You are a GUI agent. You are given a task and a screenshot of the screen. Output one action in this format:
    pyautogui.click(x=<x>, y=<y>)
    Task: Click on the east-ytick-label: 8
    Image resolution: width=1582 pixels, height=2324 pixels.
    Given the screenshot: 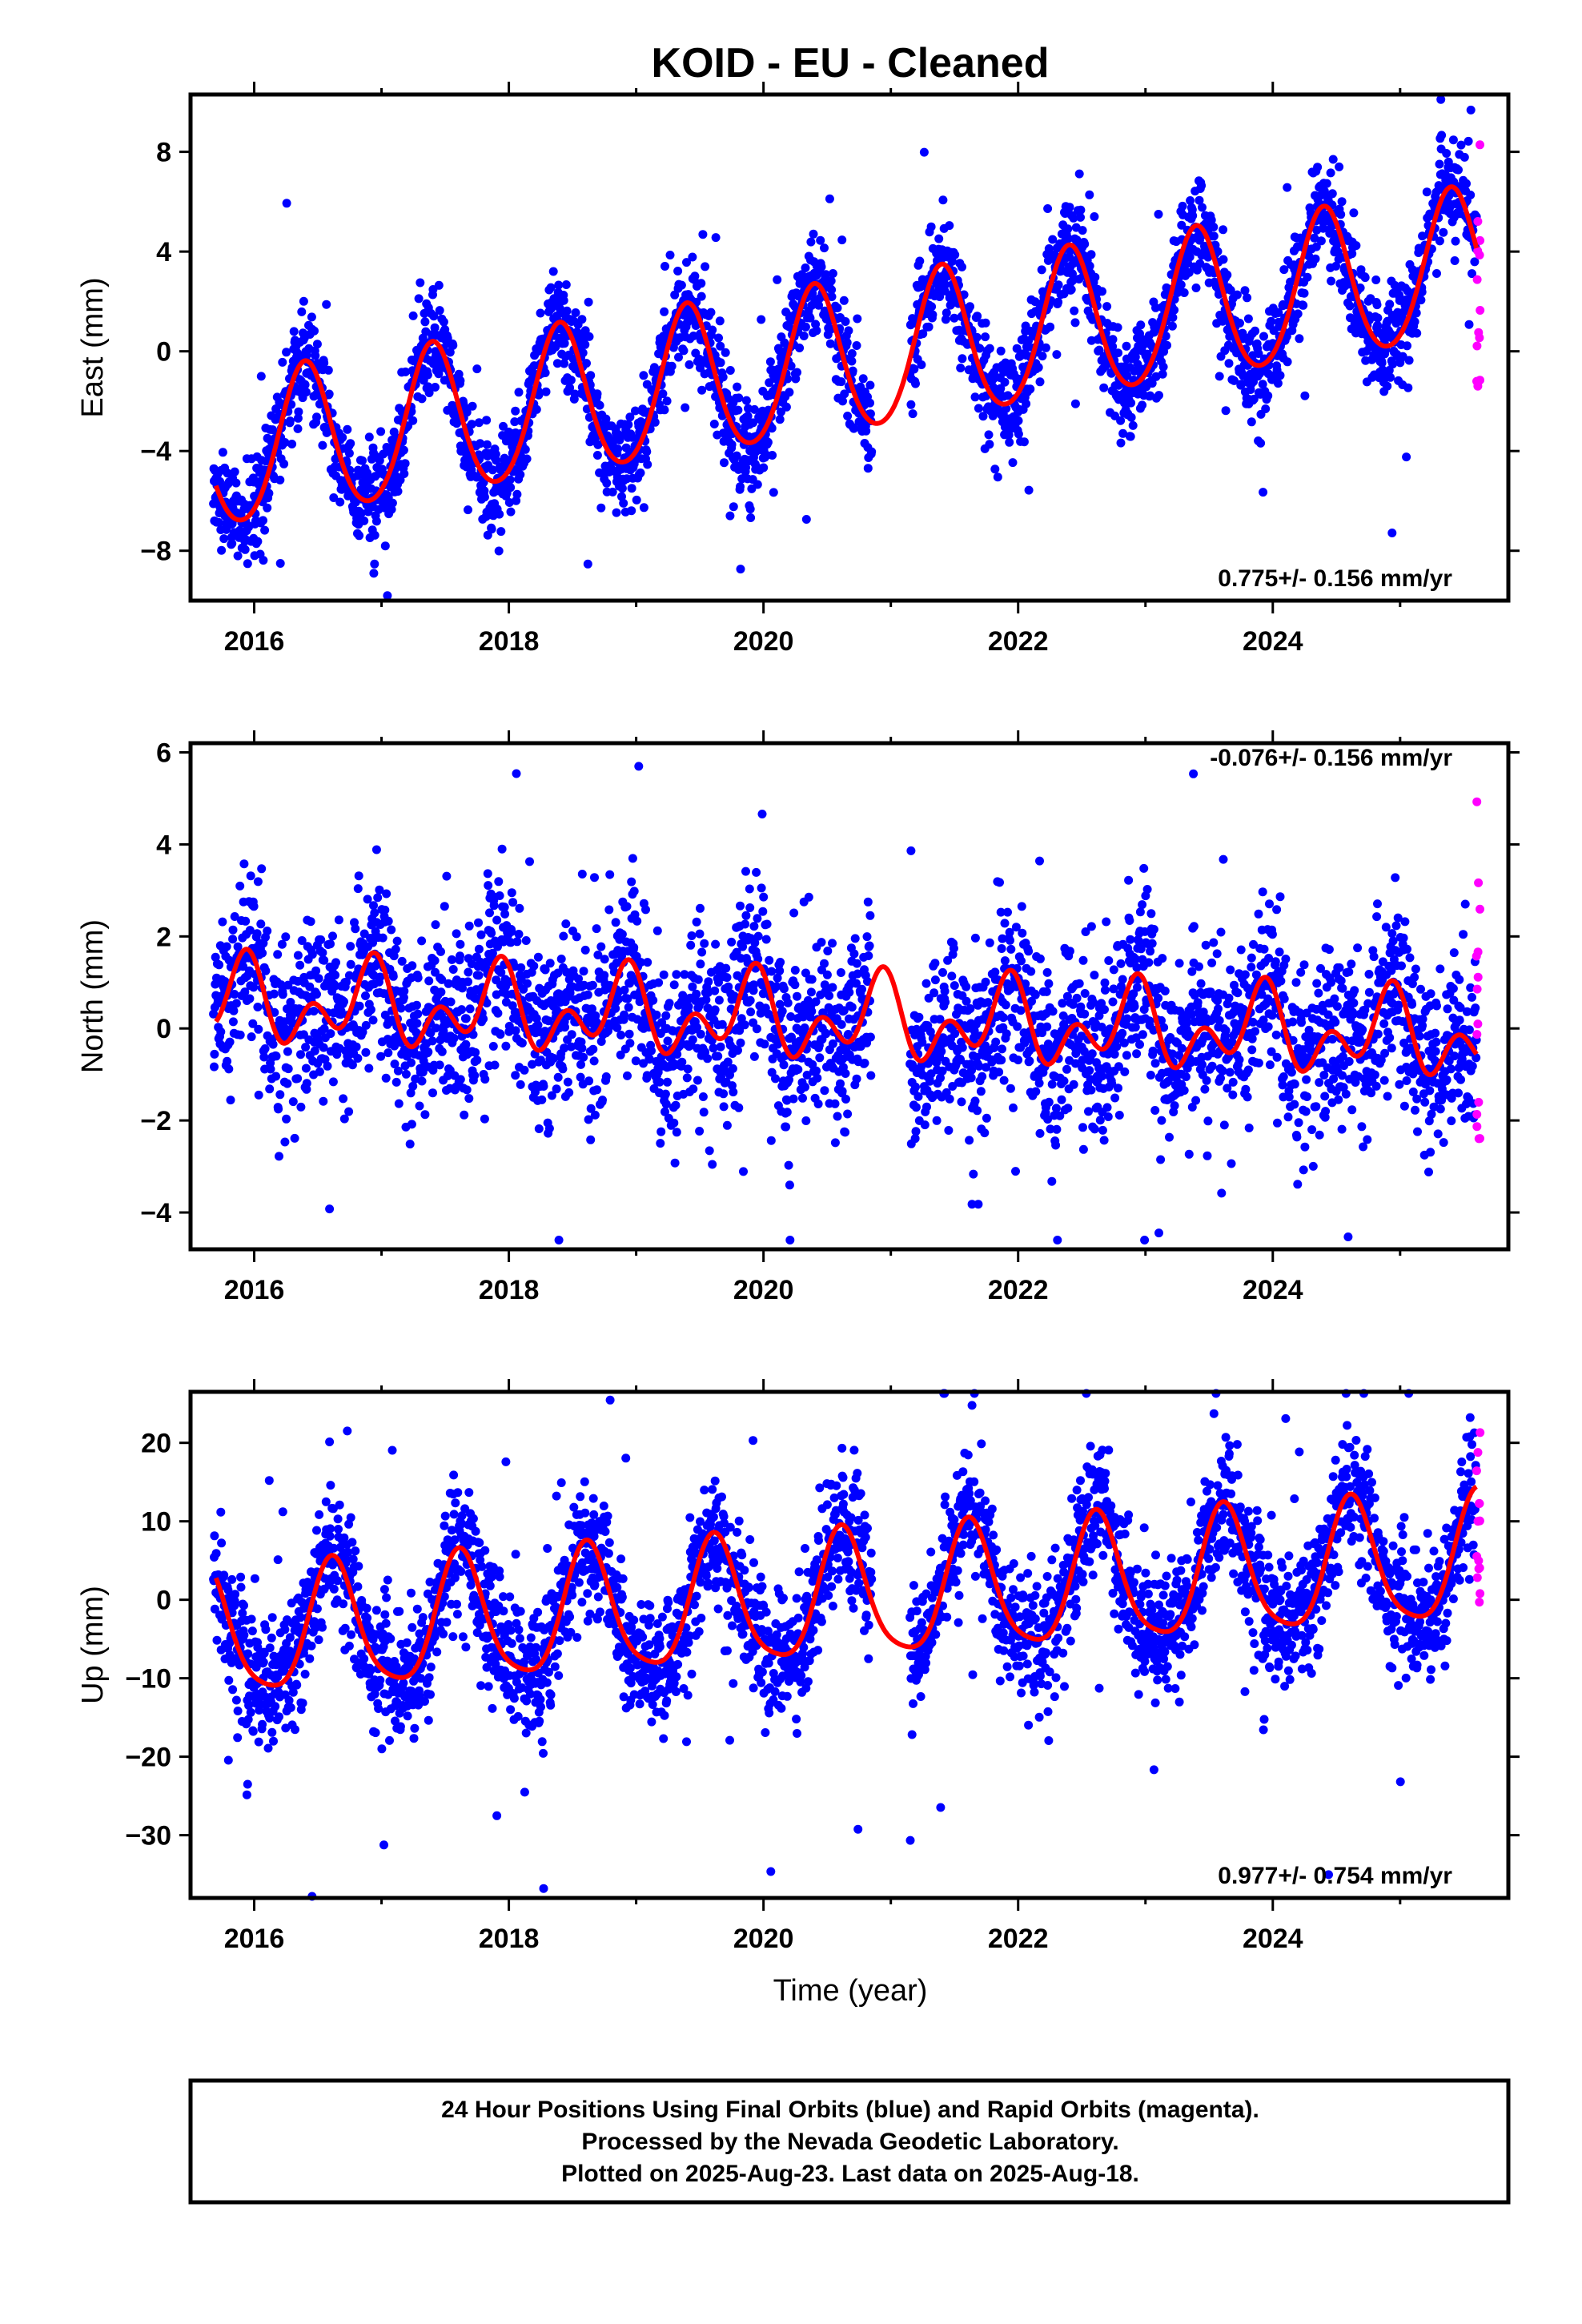 What is the action you would take?
    pyautogui.click(x=164, y=153)
    